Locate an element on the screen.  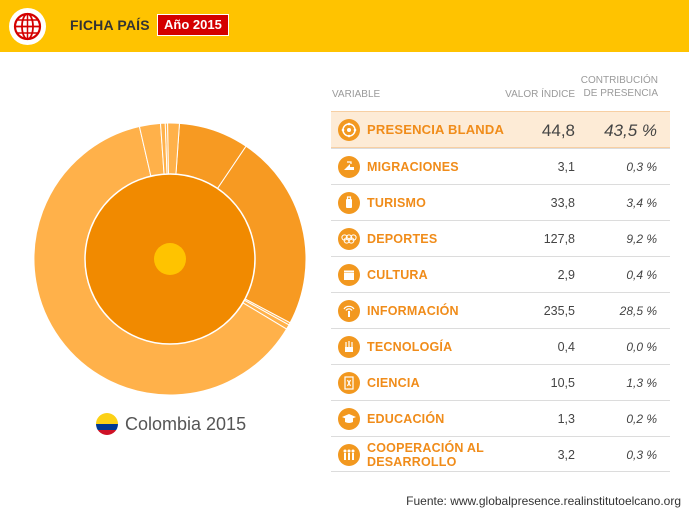
row-value: 127,8 is located at coordinates (559, 239).